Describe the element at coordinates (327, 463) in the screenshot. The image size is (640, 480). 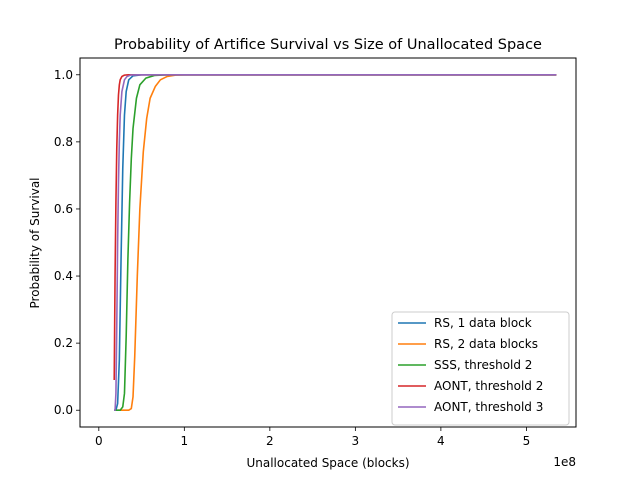
I see `x-axis-label: Unallocated Space (blocks)` at that location.